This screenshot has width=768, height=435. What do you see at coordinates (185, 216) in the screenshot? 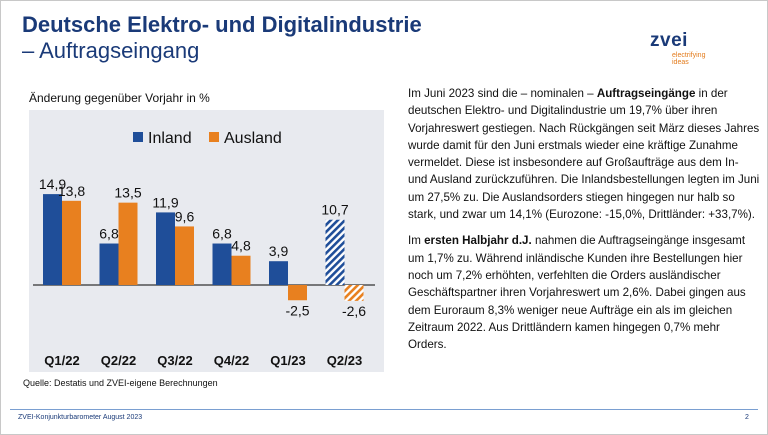
I see `value-label-ausland-Q3-22: 9,6` at bounding box center [185, 216].